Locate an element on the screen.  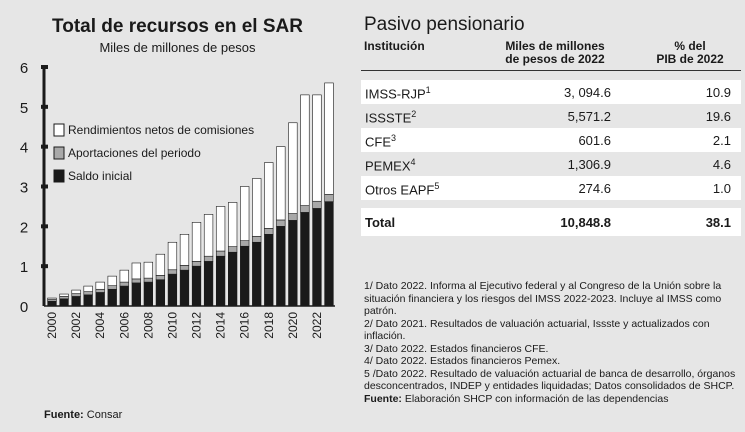
cell-pib: 1.0 is located at coordinates (721, 188).